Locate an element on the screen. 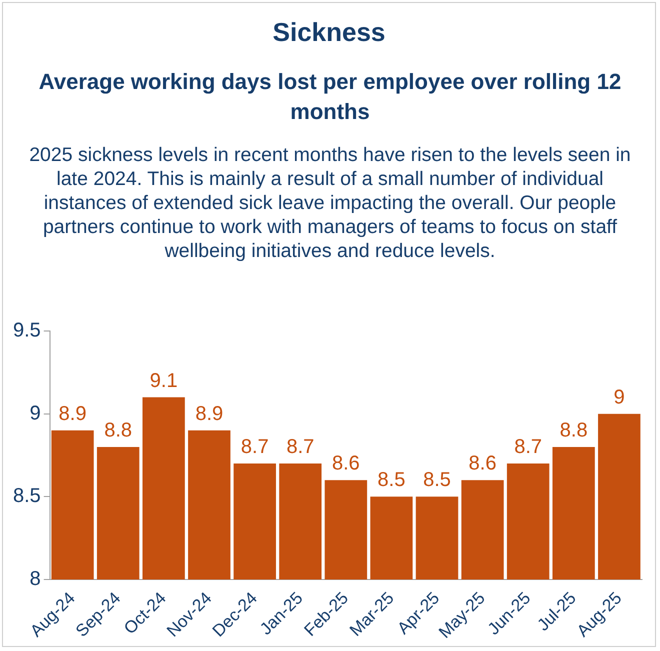  y-tick-label: 8.5 is located at coordinates (26, 496).